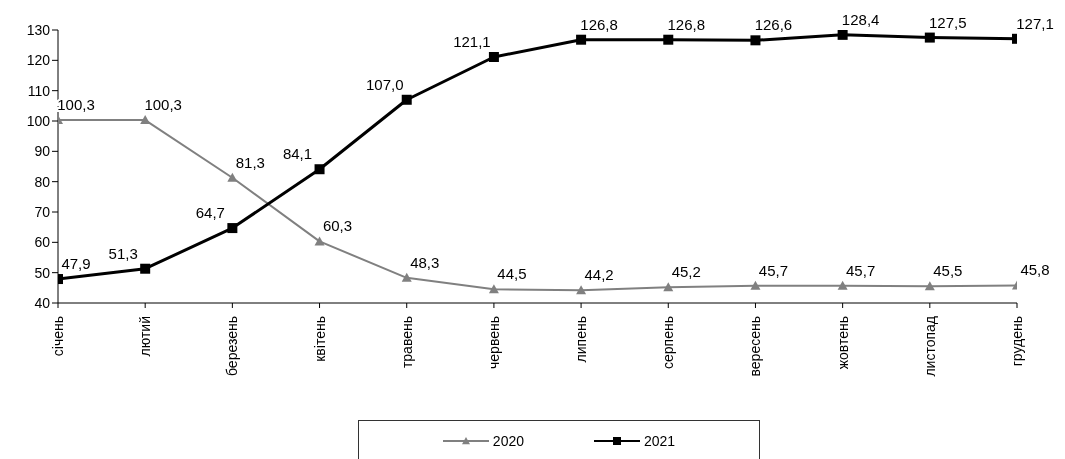 Image resolution: width=1065 pixels, height=459 pixels. What do you see at coordinates (42, 242) in the screenshot?
I see `y-tick-label: 60` at bounding box center [42, 242].